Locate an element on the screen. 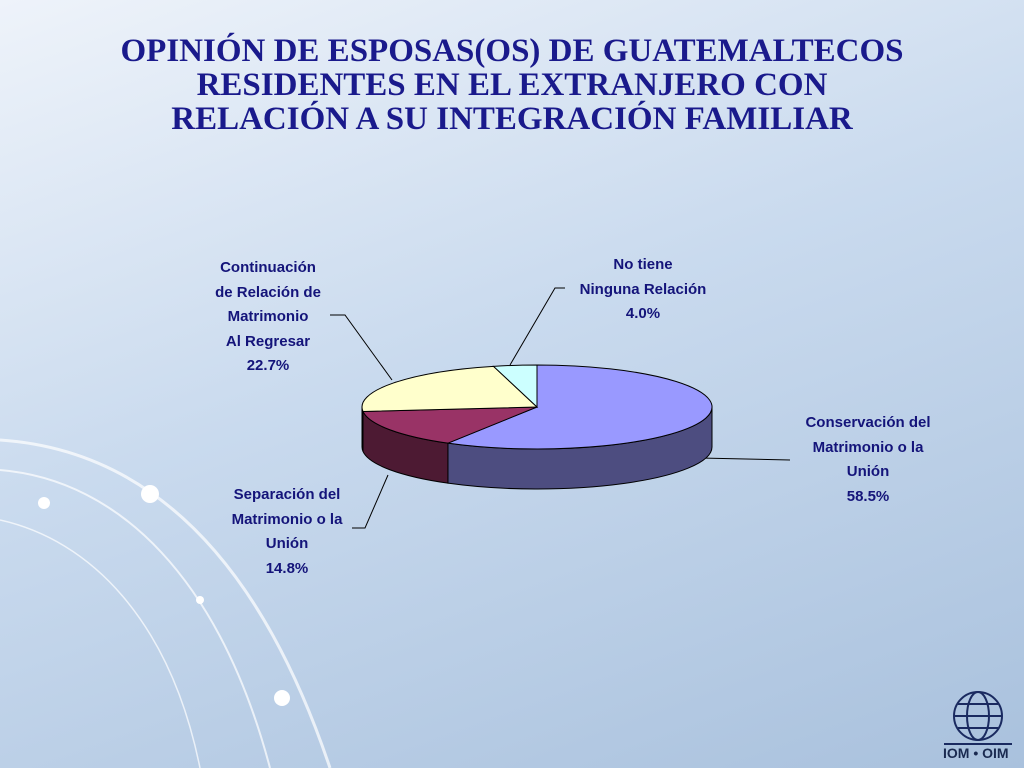 The height and width of the screenshot is (768, 1024). value-label: 14.8% is located at coordinates (287, 568).